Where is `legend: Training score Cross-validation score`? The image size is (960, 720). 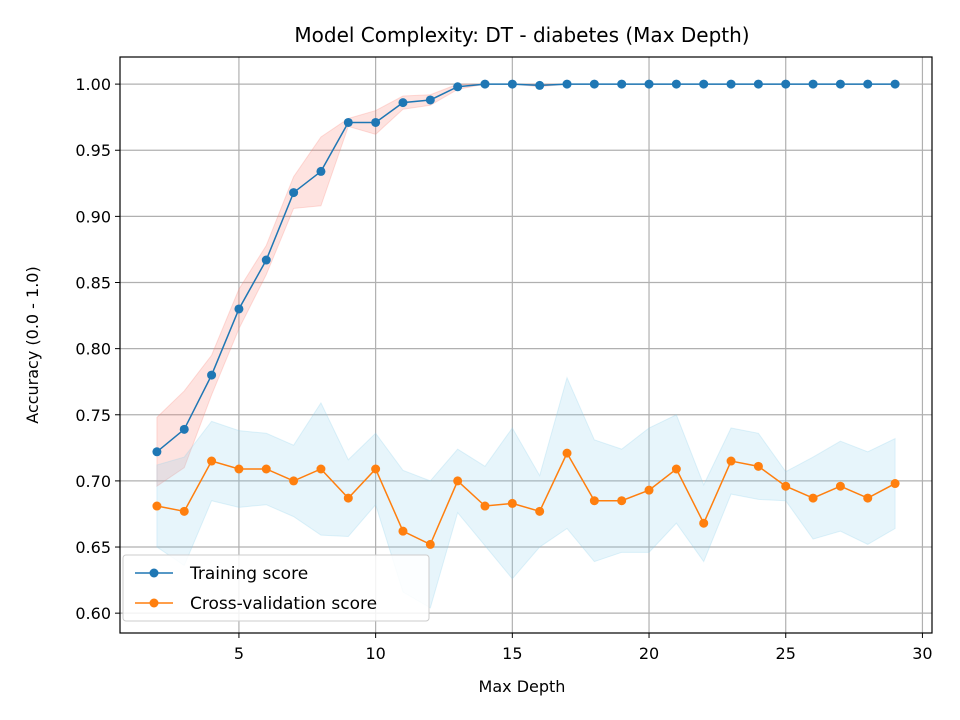 legend: Training score Cross-validation score is located at coordinates (276, 588).